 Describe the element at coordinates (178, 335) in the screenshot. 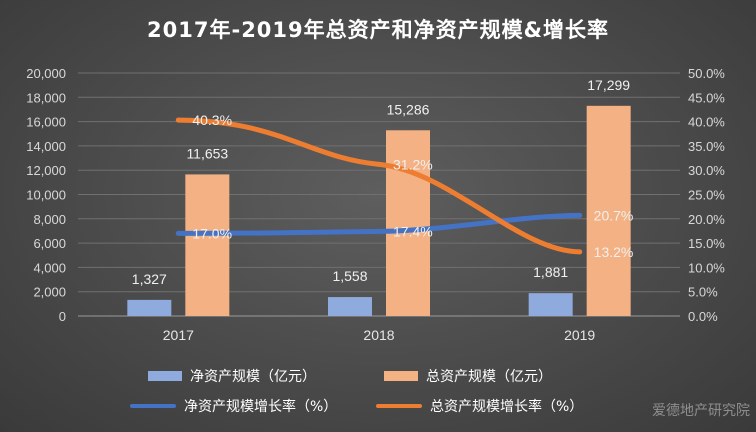

I see `x-tick-label: 2017` at that location.